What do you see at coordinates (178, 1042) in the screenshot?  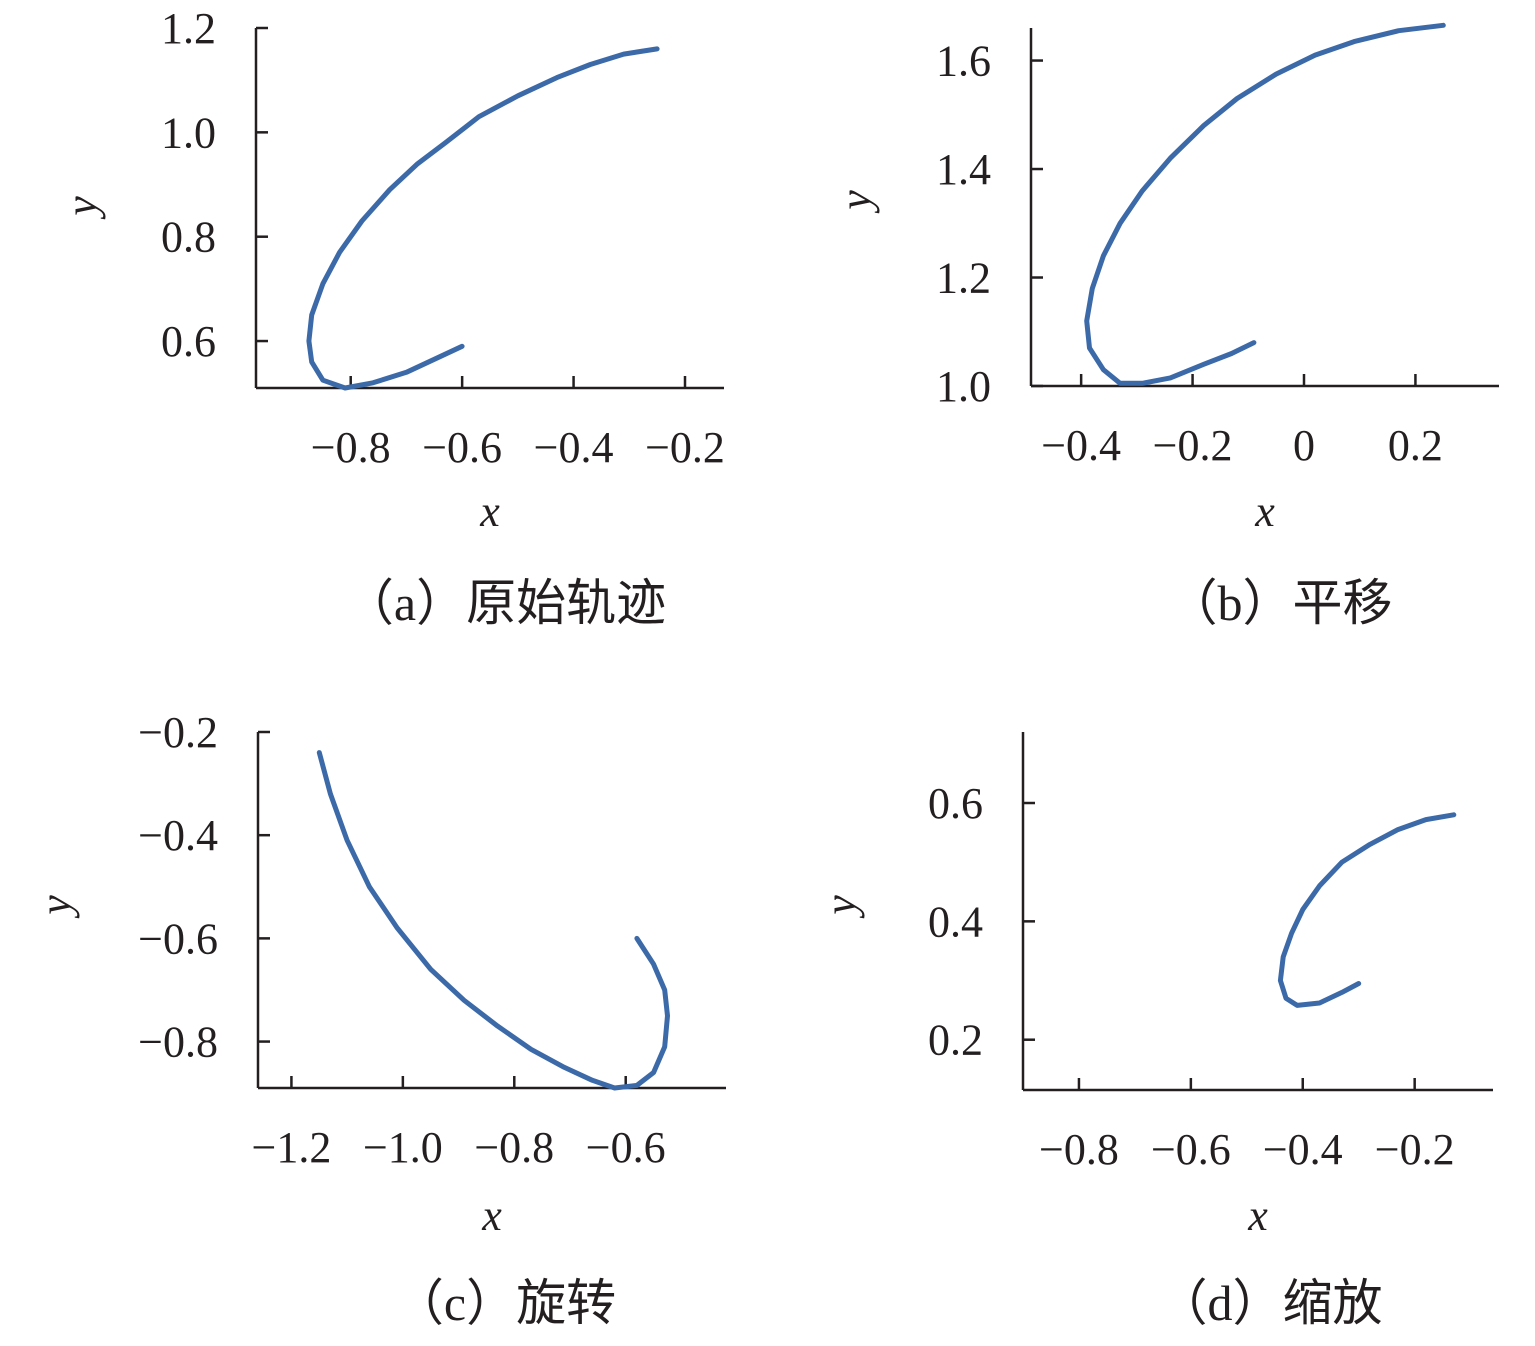 I see `y-tick-label: −0.8` at bounding box center [178, 1042].